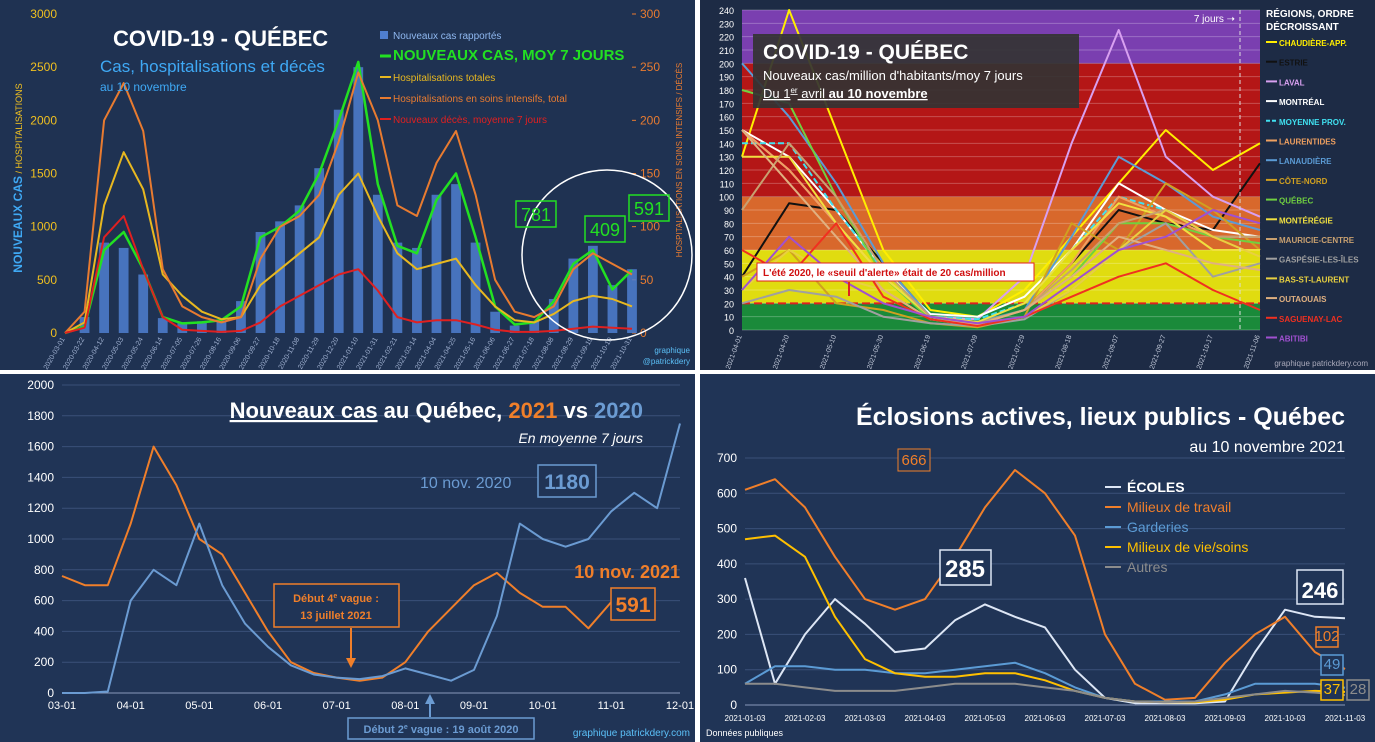 Image resolution: width=1375 pixels, height=742 pixels. What do you see at coordinates (447, 36) in the screenshot?
I see `legend-label: Nouveaux cas rapportés` at bounding box center [447, 36].